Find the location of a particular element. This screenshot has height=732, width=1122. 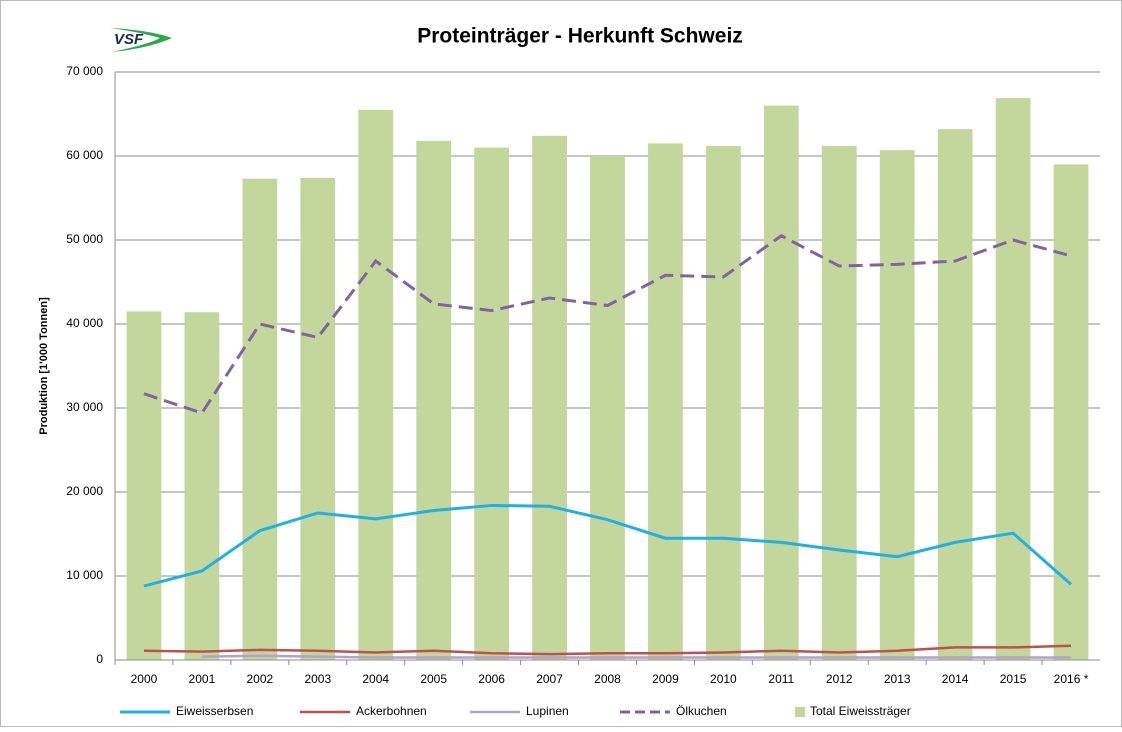

x-tick-label: 2007 is located at coordinates (549, 679).